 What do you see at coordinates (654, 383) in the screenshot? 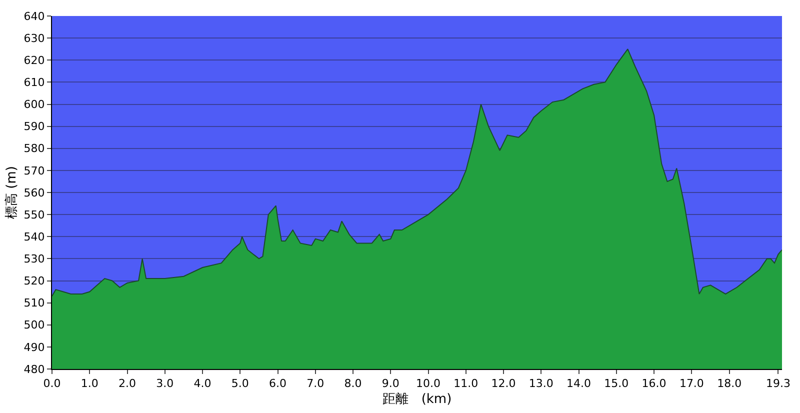
I see `x-tick-label: 16.0` at bounding box center [654, 383].